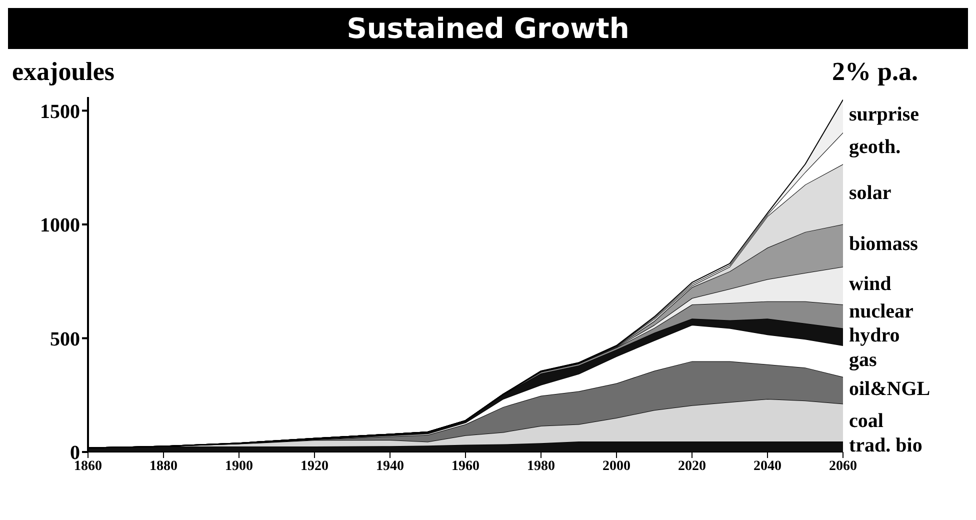 The image size is (976, 520). I want to click on y-axis-title: exajoules, so click(63, 72).